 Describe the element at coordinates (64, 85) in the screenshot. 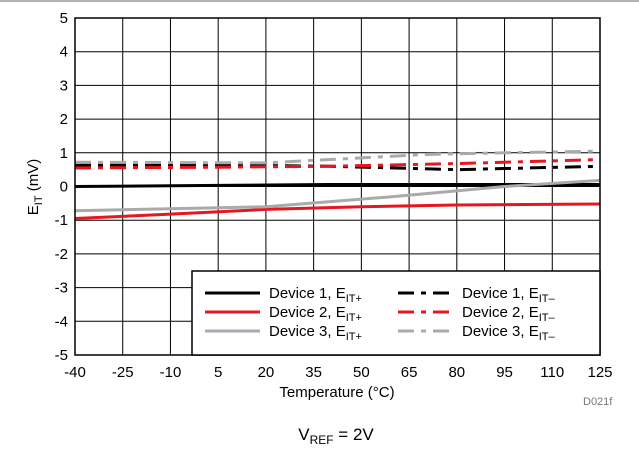

I see `y-tick-label: 3` at that location.